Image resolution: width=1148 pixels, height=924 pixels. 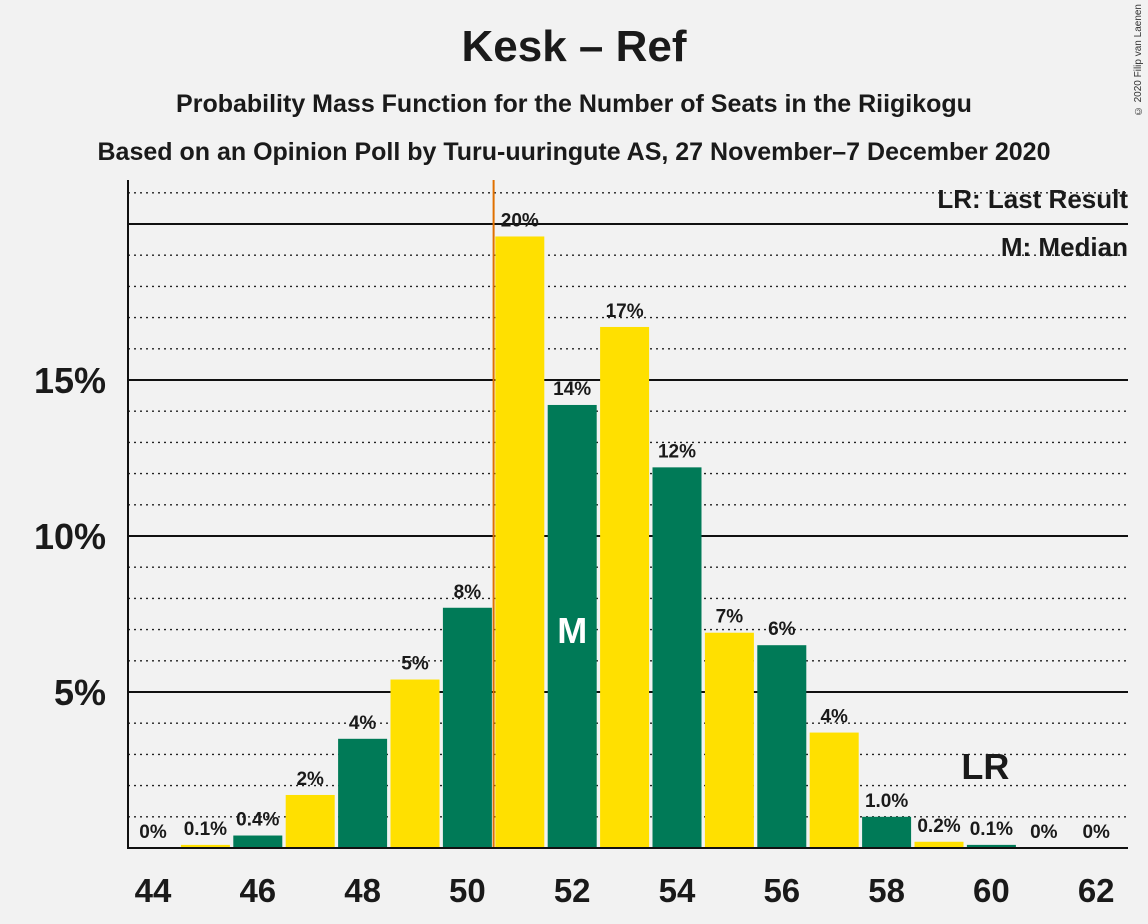 What do you see at coordinates (677, 890) in the screenshot?
I see `x-tick-label: 54` at bounding box center [677, 890].